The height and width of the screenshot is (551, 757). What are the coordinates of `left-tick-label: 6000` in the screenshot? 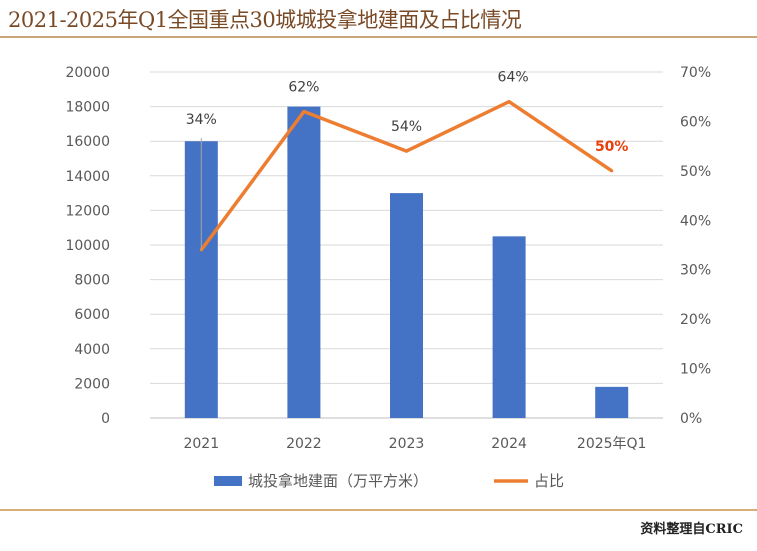 It's located at (92, 315).